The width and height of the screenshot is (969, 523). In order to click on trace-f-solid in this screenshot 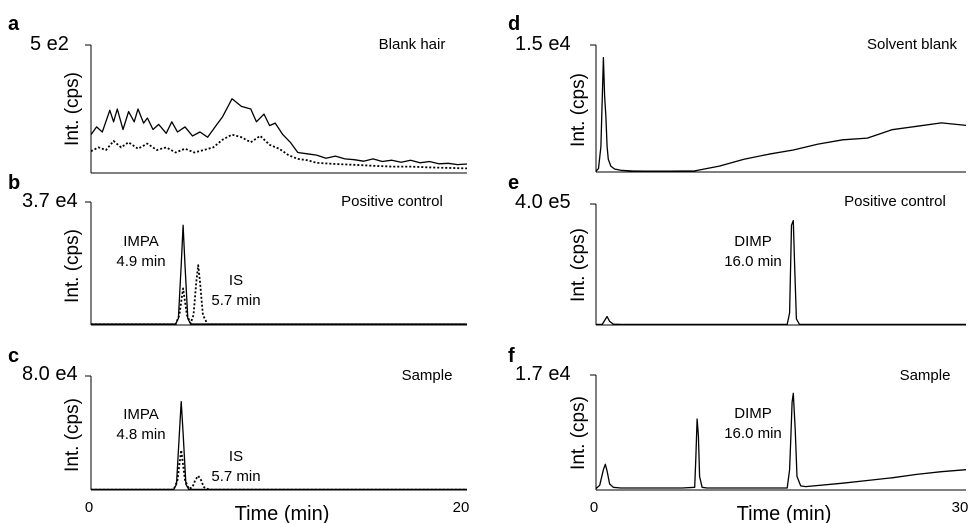, I will do `click(781, 441)`.